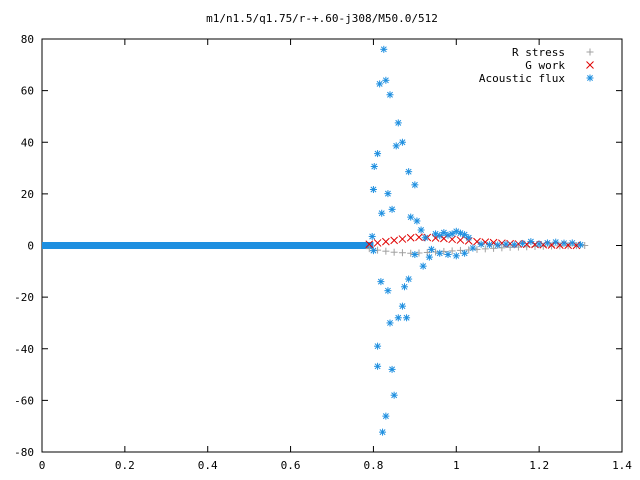 This screenshot has width=640, height=480. Describe the element at coordinates (373, 465) in the screenshot. I see `x-tick-label: 0.8` at that location.